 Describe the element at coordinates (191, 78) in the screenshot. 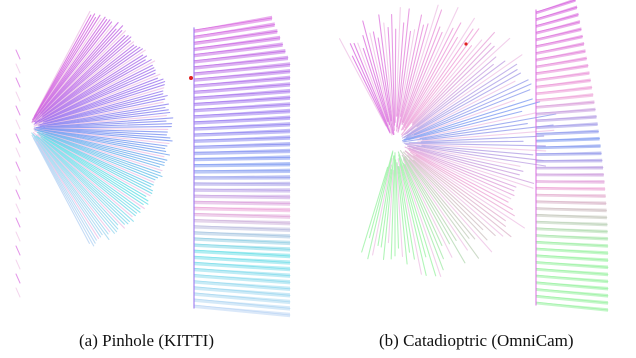

I see `origin-marker` at that location.